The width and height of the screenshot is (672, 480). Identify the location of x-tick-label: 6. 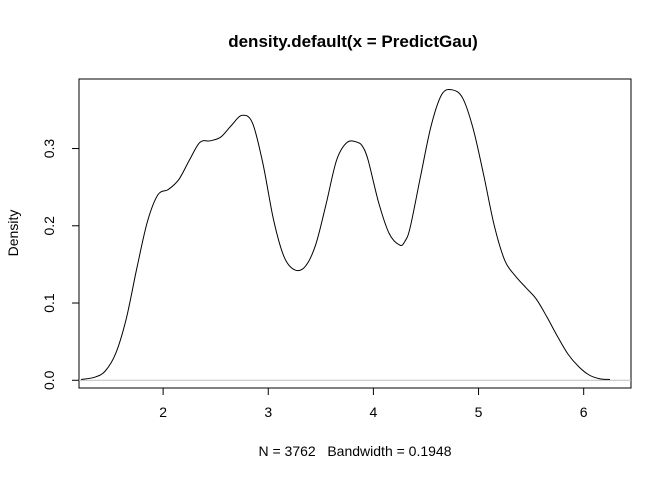
(584, 412).